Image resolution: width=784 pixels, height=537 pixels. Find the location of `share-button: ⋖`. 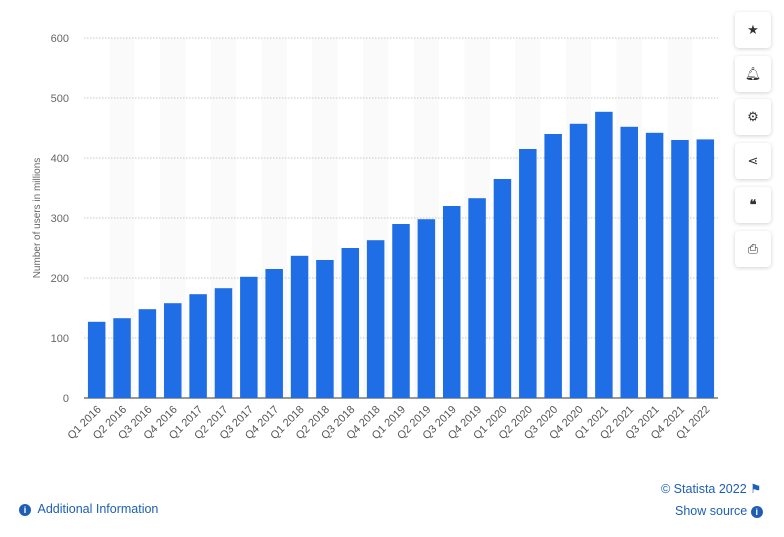

share-button: ⋖ is located at coordinates (753, 161).